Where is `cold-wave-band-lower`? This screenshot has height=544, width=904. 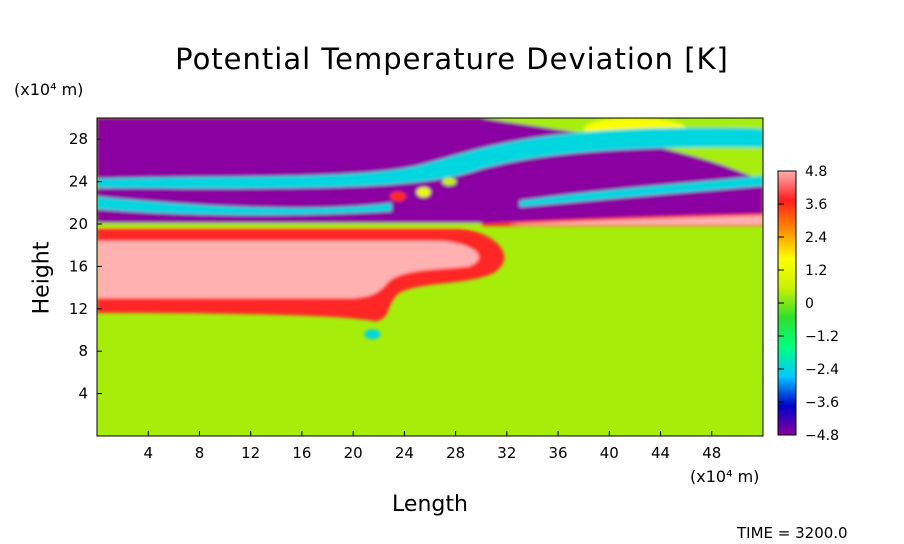
cold-wave-band-lower is located at coordinates (244, 206).